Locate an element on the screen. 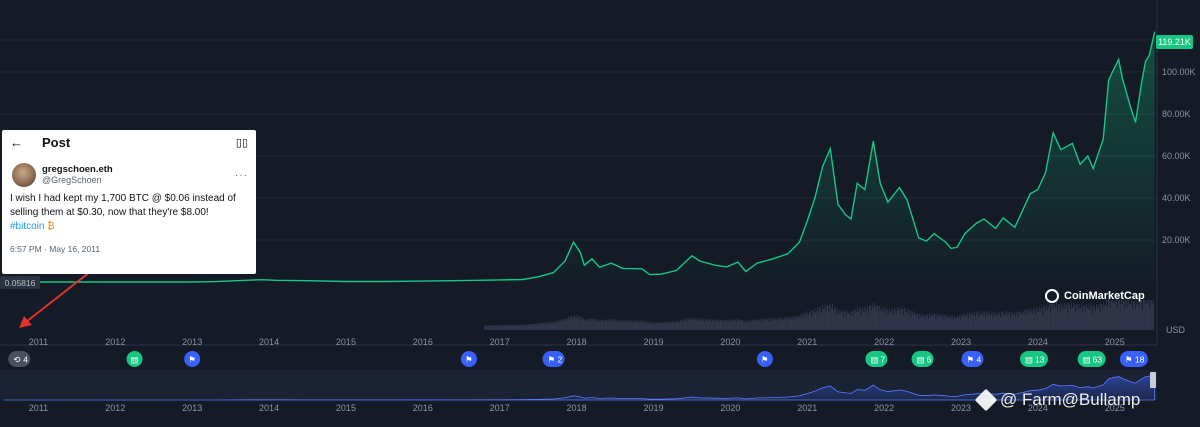 This screenshot has height=427, width=1200. more-options-icon: ··· is located at coordinates (241, 175).